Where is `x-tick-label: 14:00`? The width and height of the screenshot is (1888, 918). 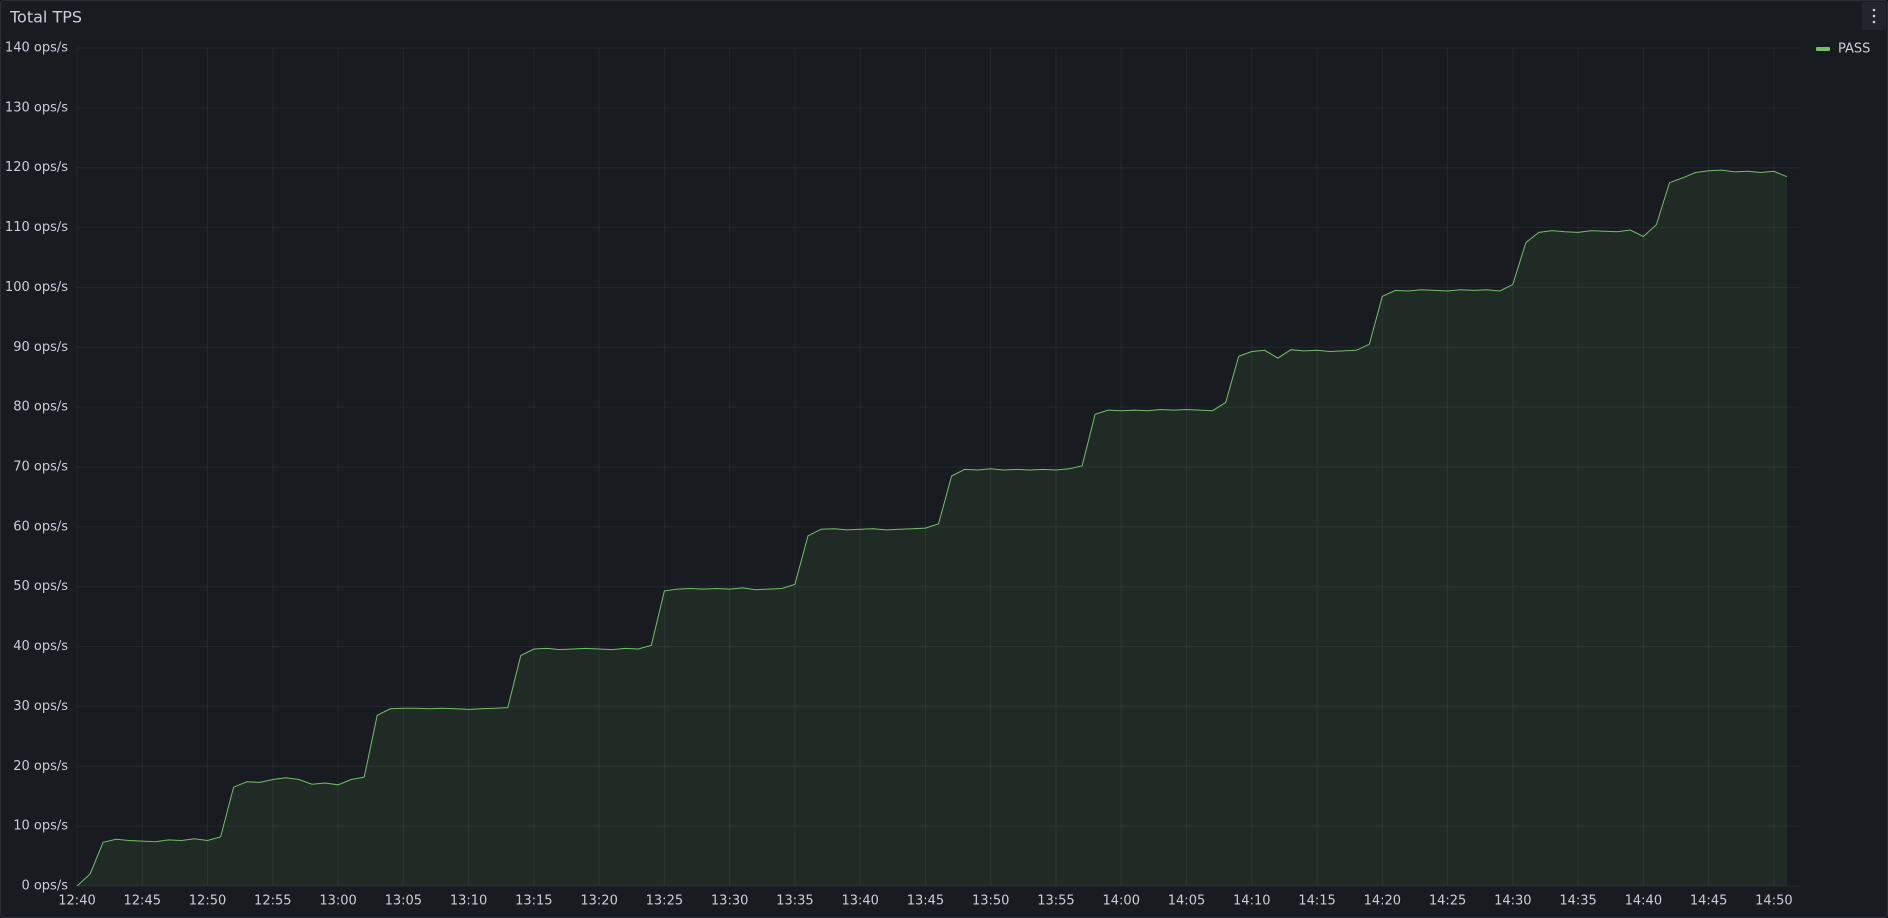
x-tick-label: 14:00 is located at coordinates (1121, 901).